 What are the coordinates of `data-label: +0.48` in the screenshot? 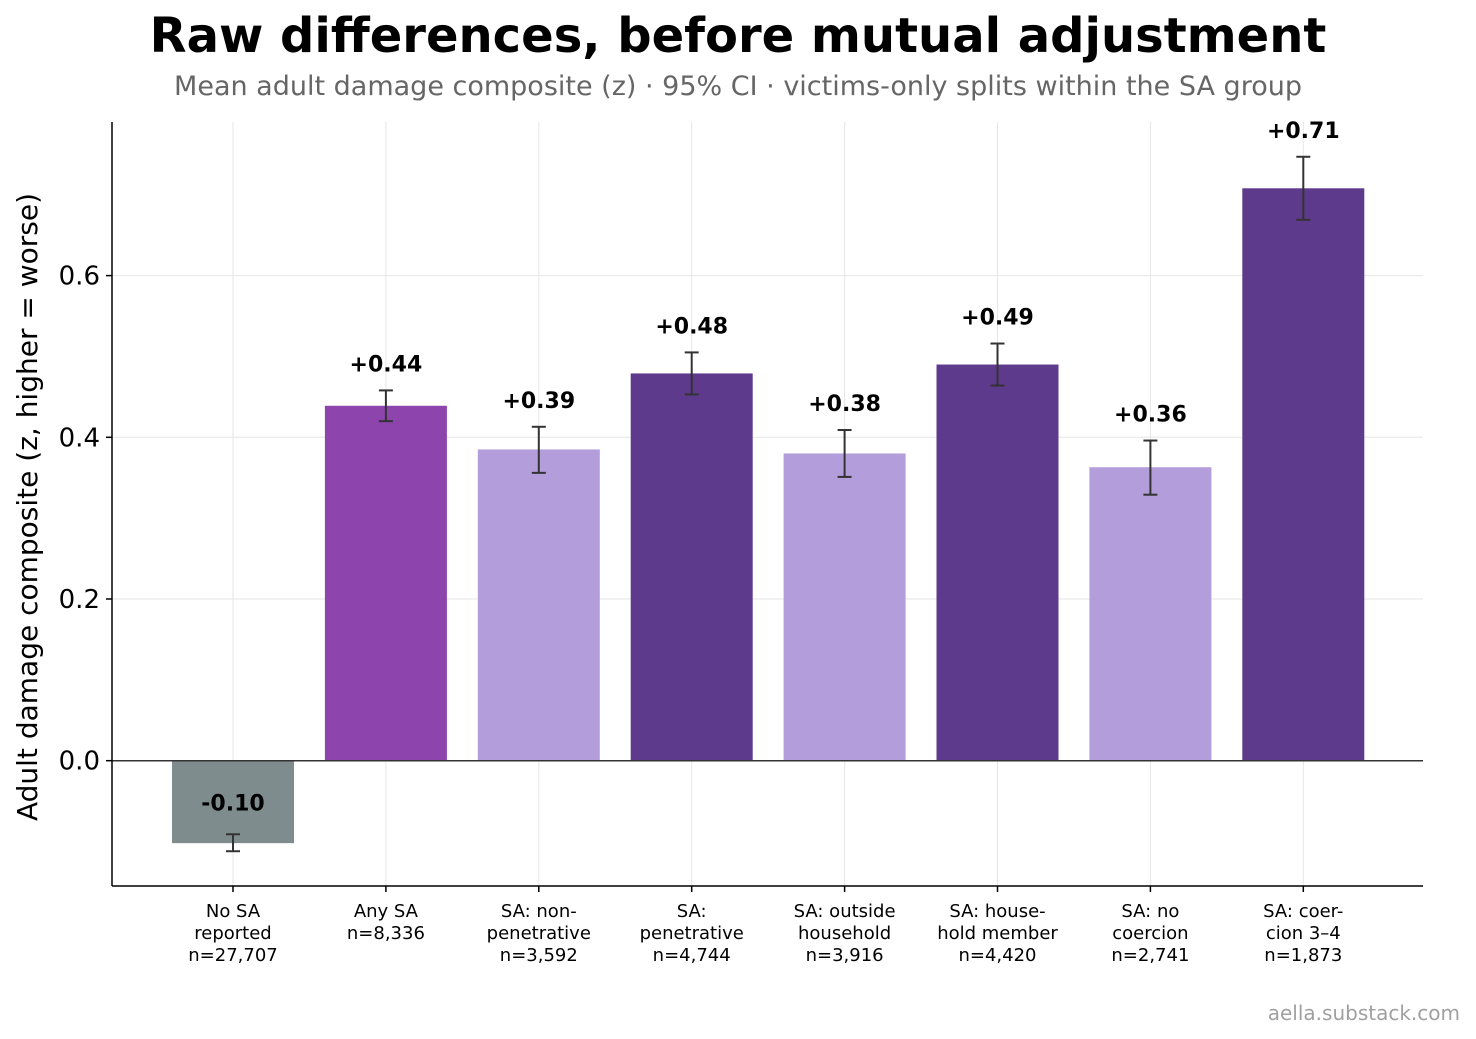 It's located at (691, 326).